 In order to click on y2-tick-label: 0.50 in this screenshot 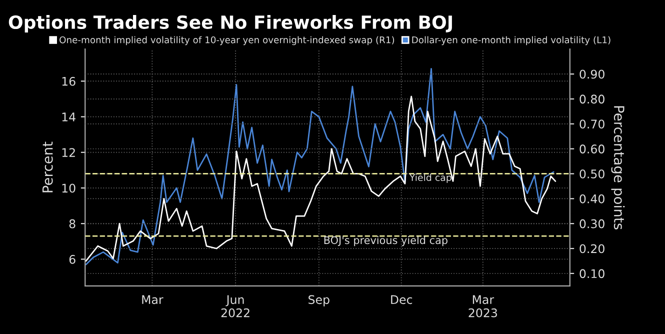, I will do `click(592, 173)`.